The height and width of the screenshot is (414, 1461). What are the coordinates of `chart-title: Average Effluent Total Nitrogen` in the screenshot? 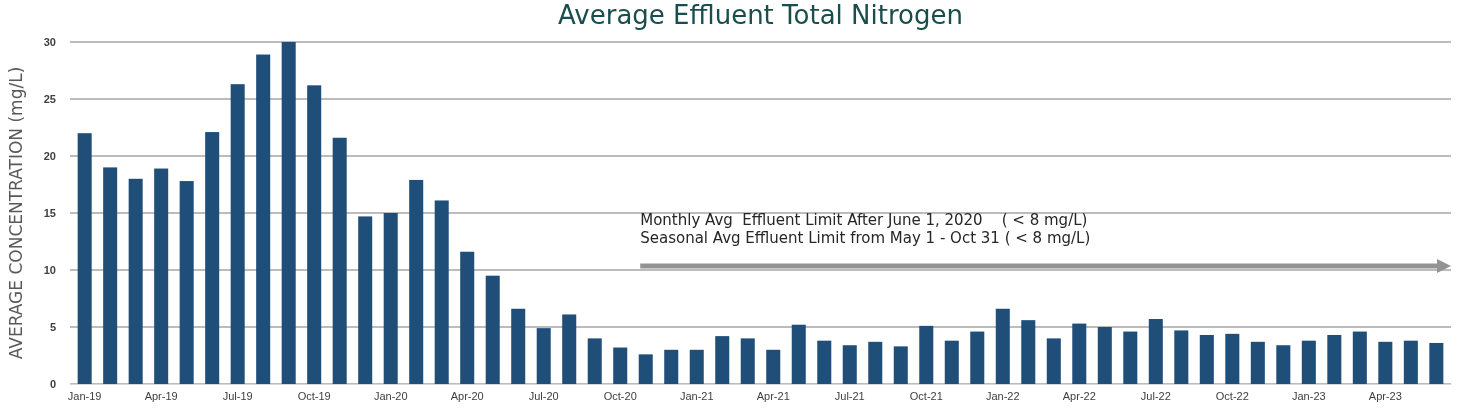 It's located at (760, 15).